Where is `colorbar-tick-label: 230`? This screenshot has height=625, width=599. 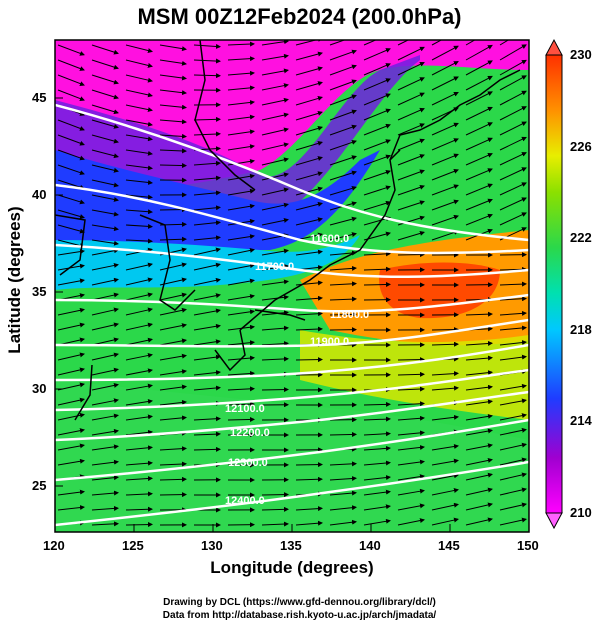 colorbar-tick-label: 230 is located at coordinates (581, 54).